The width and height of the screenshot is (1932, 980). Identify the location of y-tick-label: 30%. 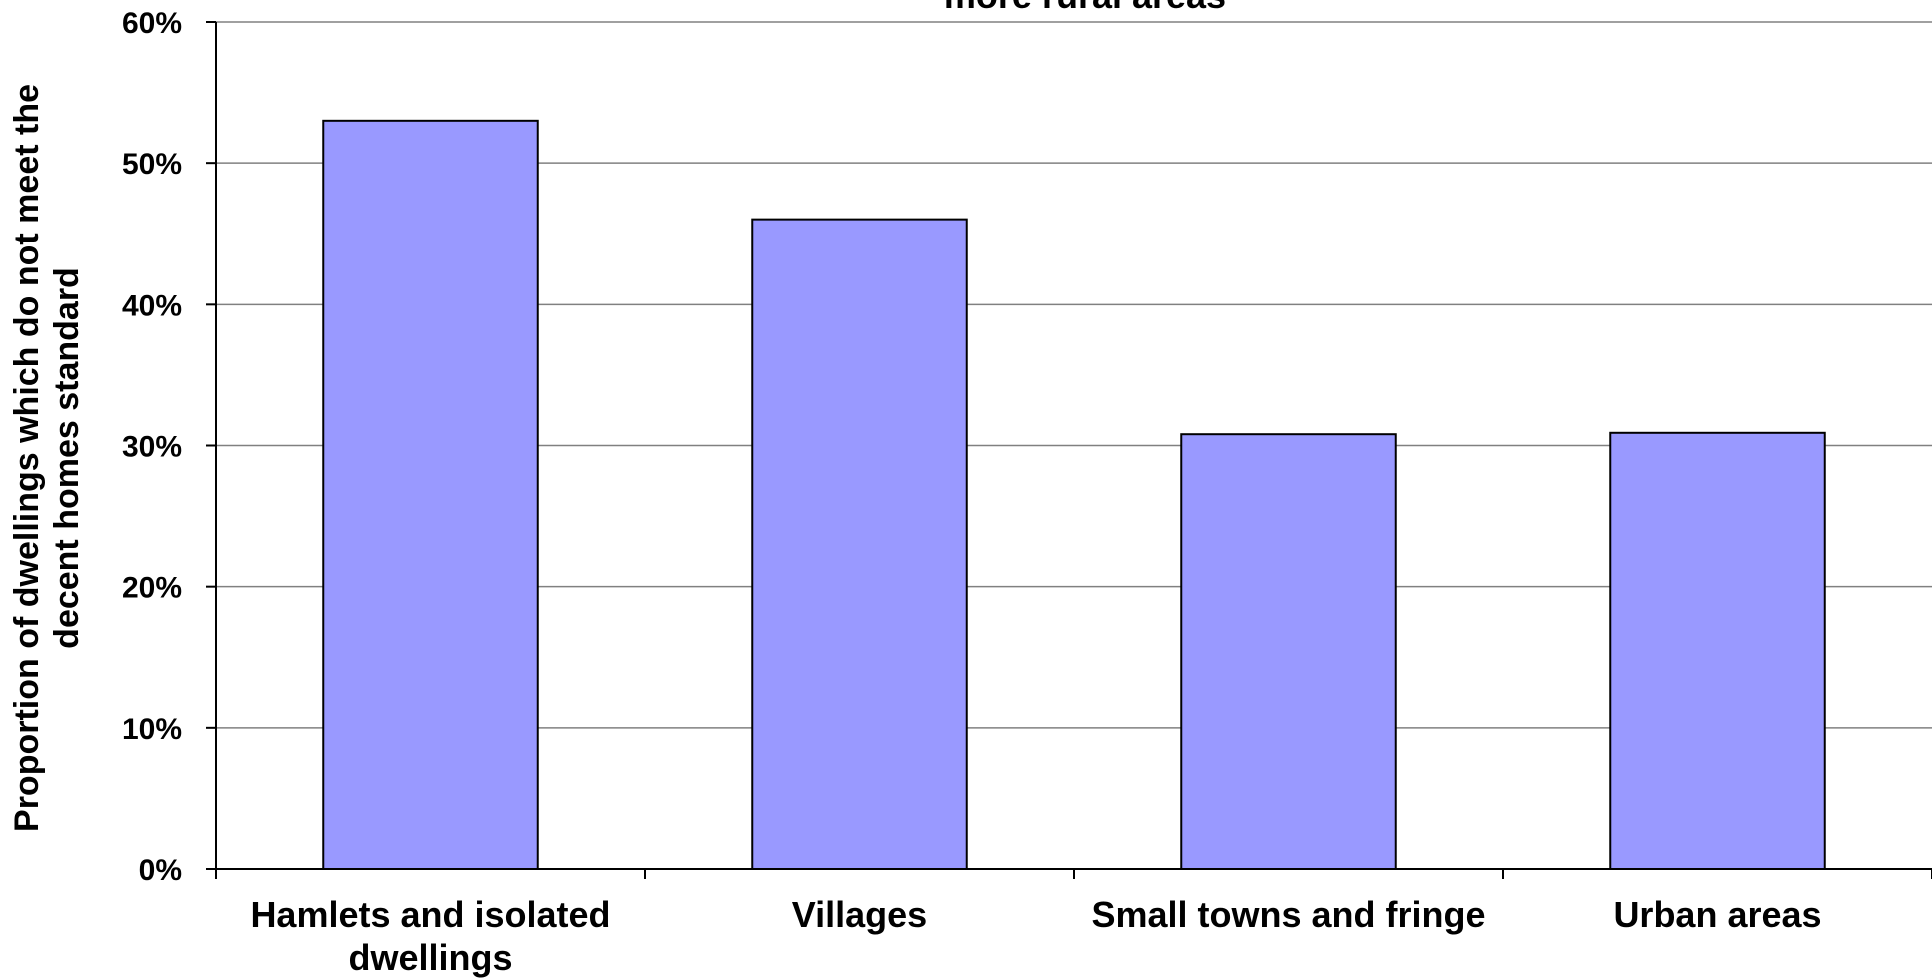
(152, 447).